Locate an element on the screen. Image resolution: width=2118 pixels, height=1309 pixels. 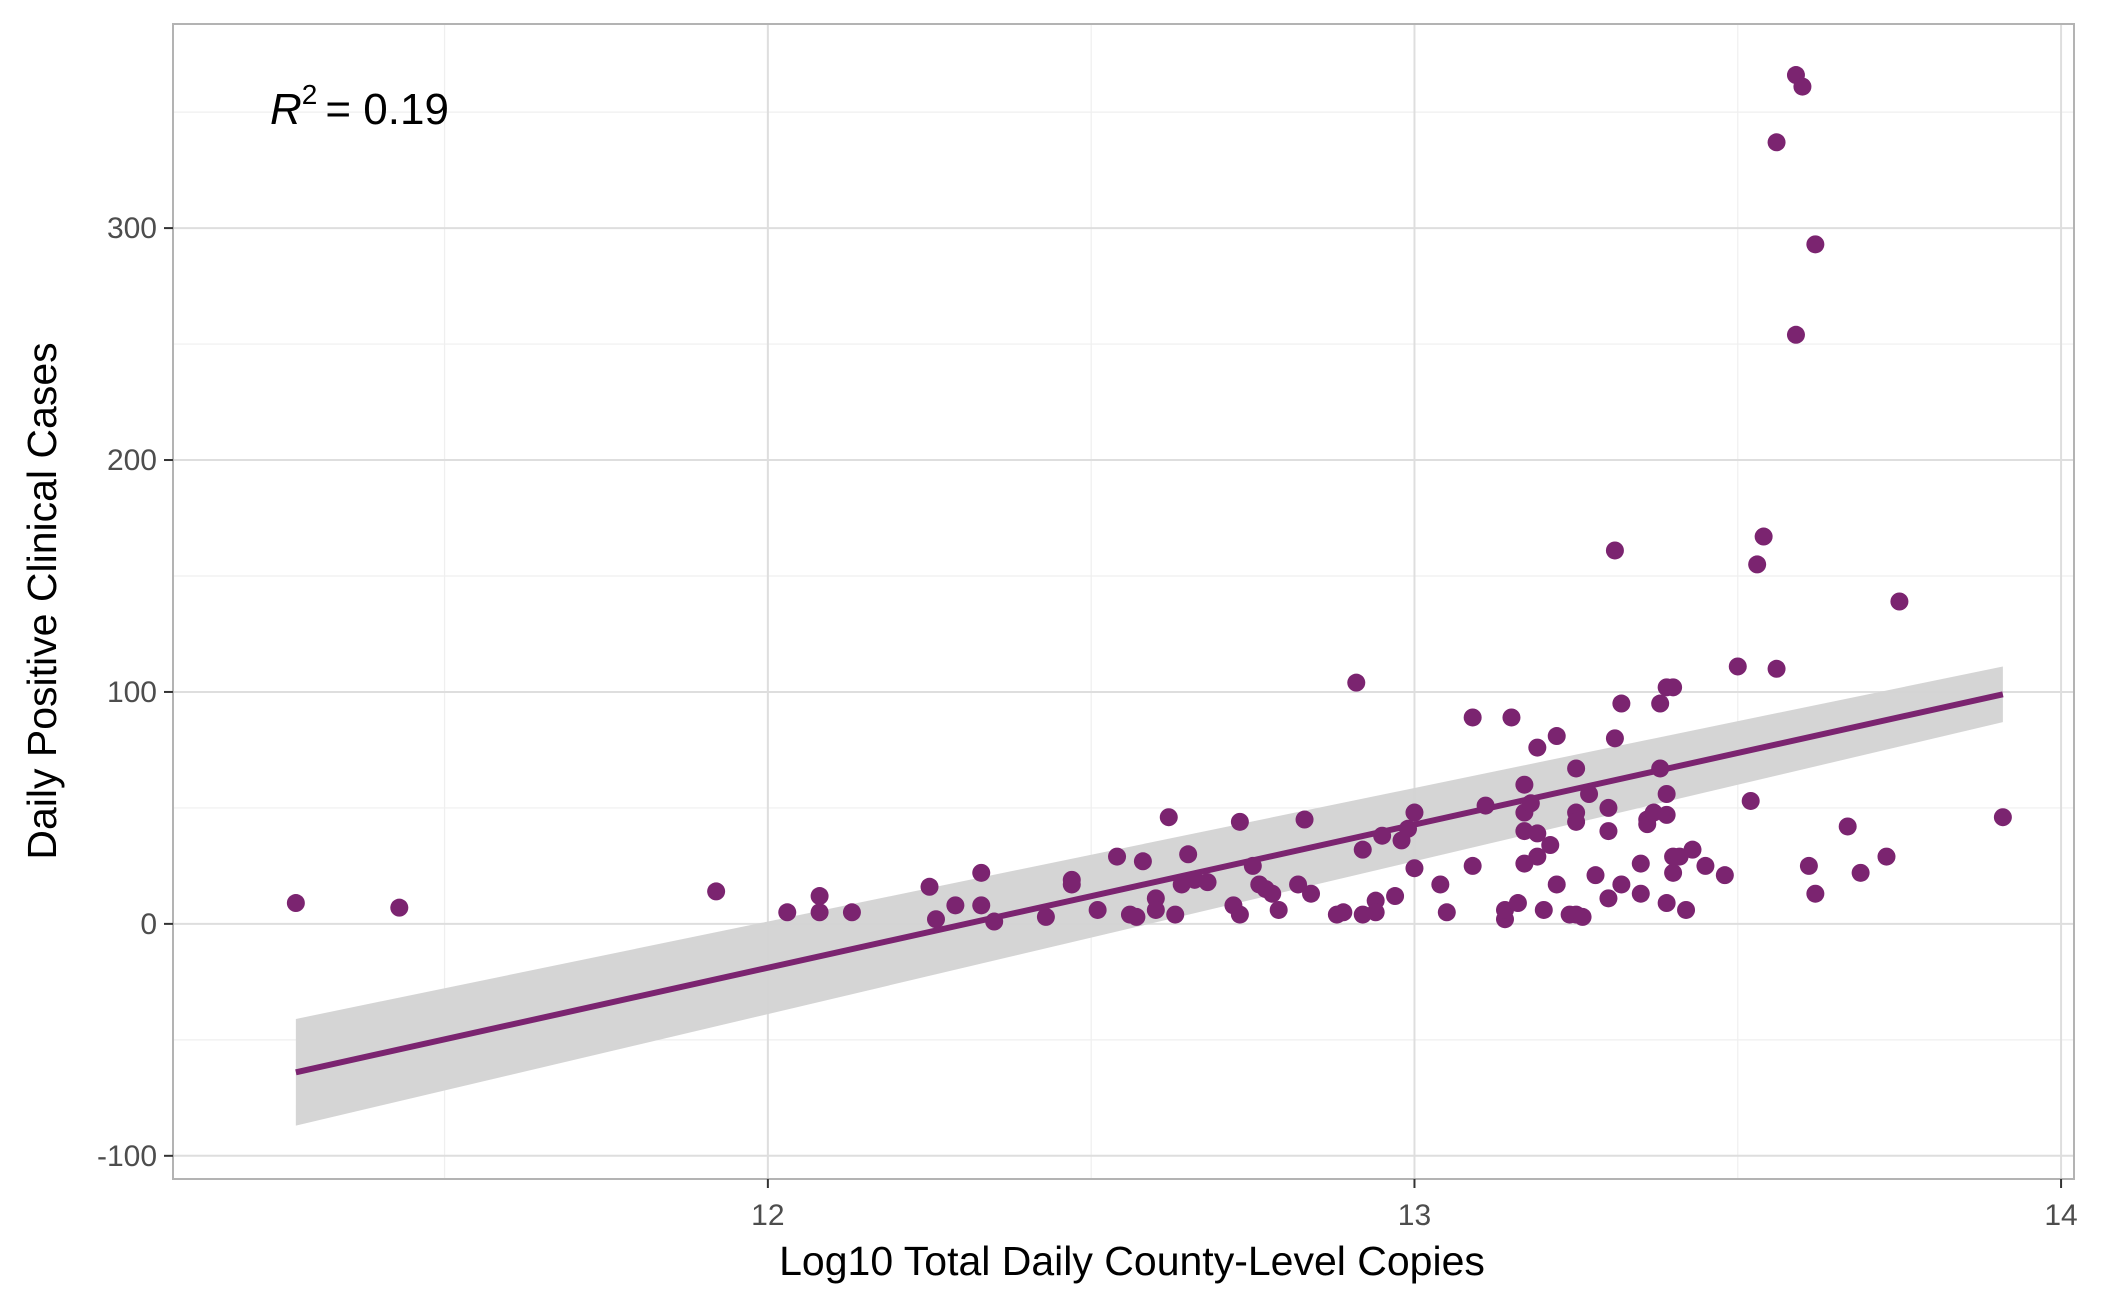
y-axis-title: Daily Positive Clinical Cases is located at coordinates (42, 600).